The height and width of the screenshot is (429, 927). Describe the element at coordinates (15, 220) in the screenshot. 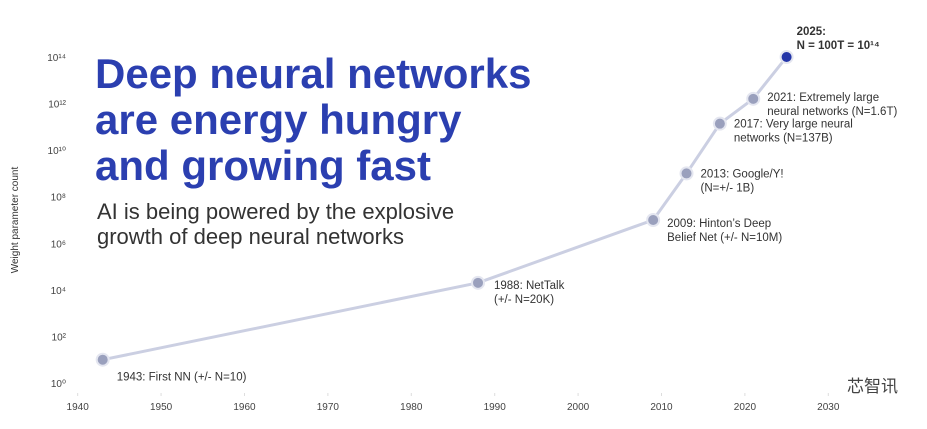

I see `y-axis-label: Weight parameter count` at that location.